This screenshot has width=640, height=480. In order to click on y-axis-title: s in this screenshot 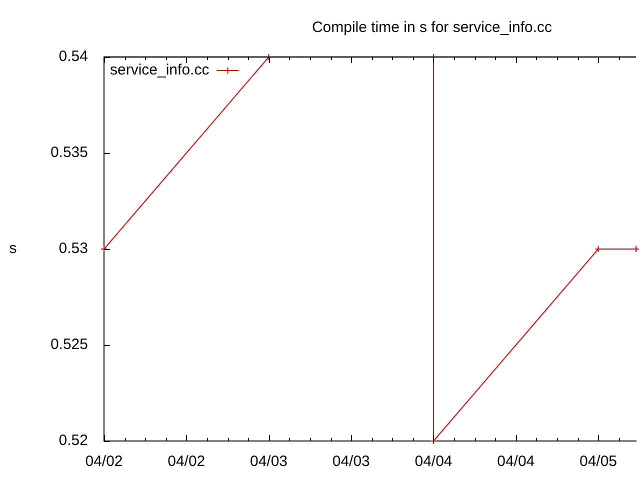, I will do `click(13, 249)`.